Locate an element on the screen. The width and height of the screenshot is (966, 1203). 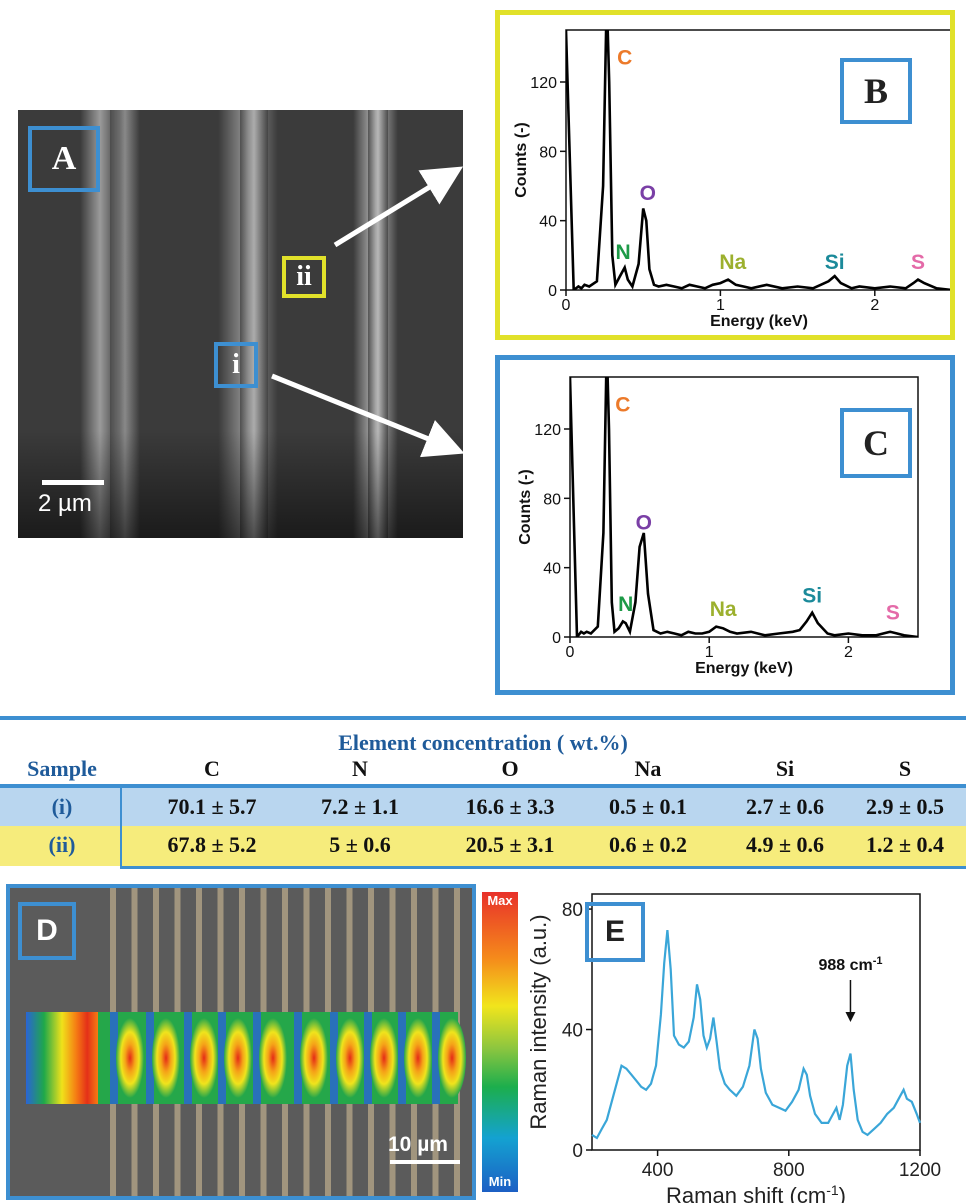
region-ii-marker: ii is located at coordinates (304, 277).